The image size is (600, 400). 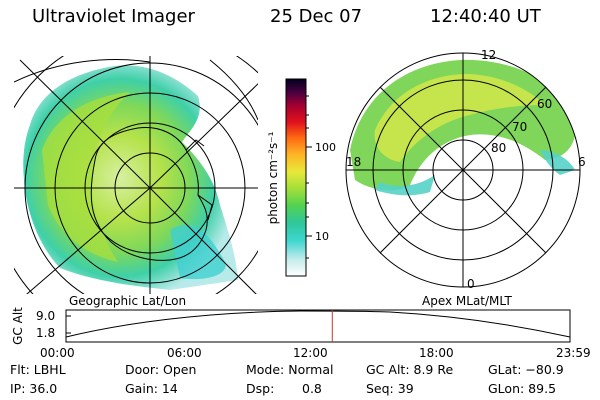 What do you see at coordinates (184, 353) in the screenshot?
I see `time-tick-0600: 06:00` at bounding box center [184, 353].